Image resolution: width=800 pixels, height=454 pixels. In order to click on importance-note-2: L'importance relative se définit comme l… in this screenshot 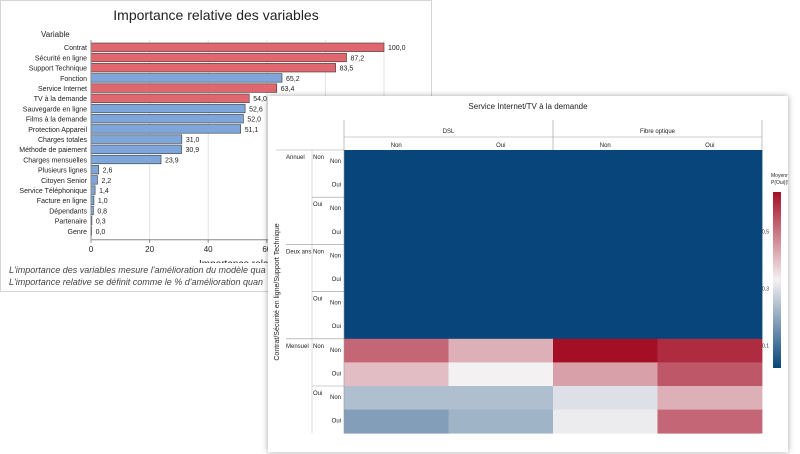, I will do `click(136, 282)`.